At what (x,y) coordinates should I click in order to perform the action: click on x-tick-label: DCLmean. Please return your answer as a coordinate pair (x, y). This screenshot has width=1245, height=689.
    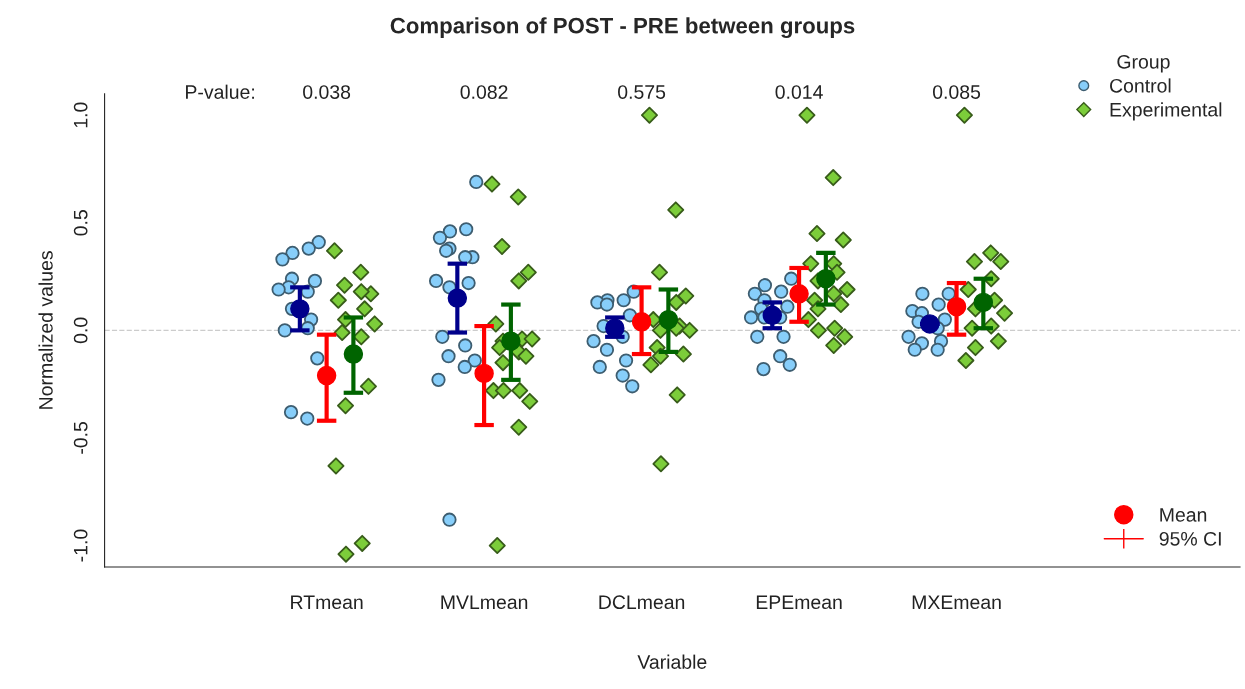
    Looking at the image, I should click on (642, 602).